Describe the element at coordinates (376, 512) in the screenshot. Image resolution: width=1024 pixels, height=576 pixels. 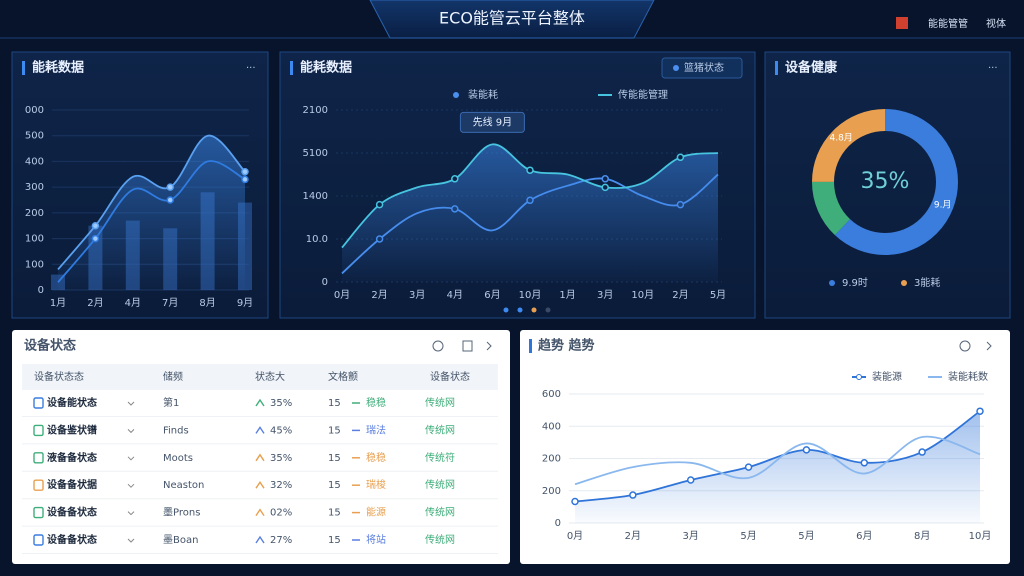
I see `cell: 能源` at that location.